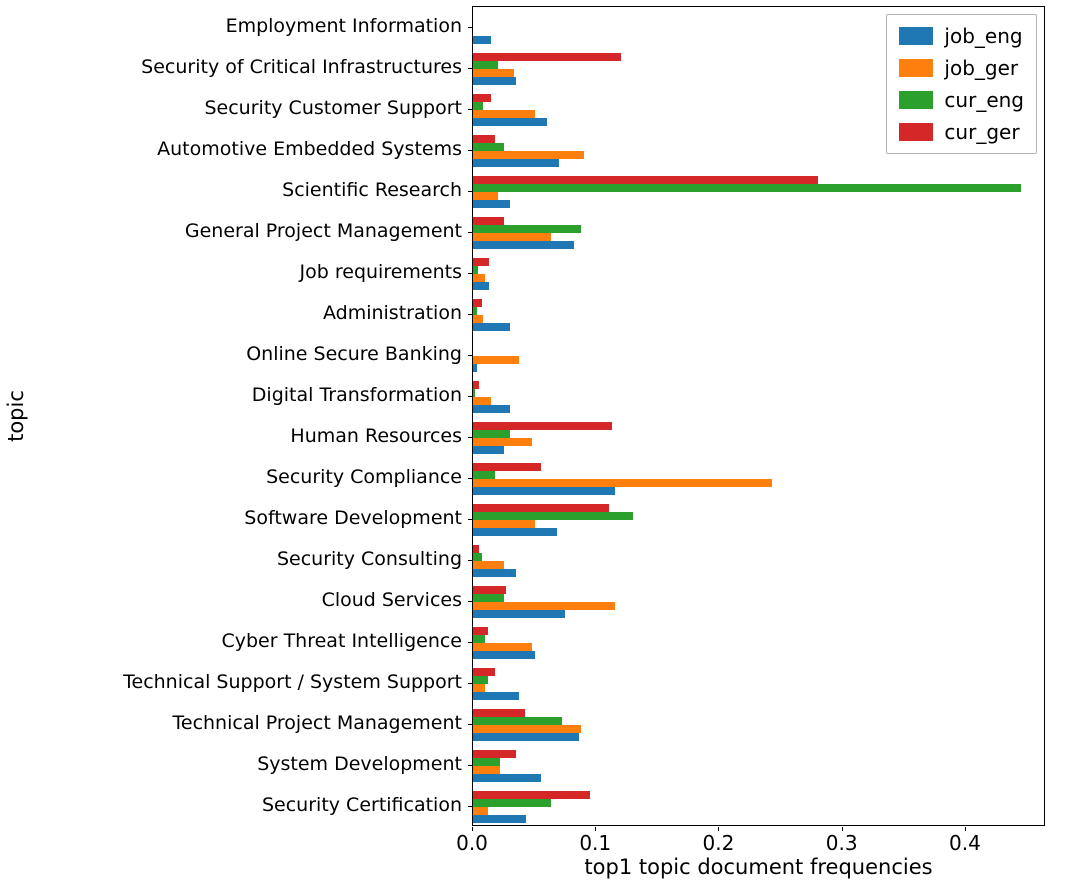 Image resolution: width=1066 pixels, height=884 pixels. What do you see at coordinates (343, 26) in the screenshot?
I see `y-tick-label: Employment Information` at bounding box center [343, 26].